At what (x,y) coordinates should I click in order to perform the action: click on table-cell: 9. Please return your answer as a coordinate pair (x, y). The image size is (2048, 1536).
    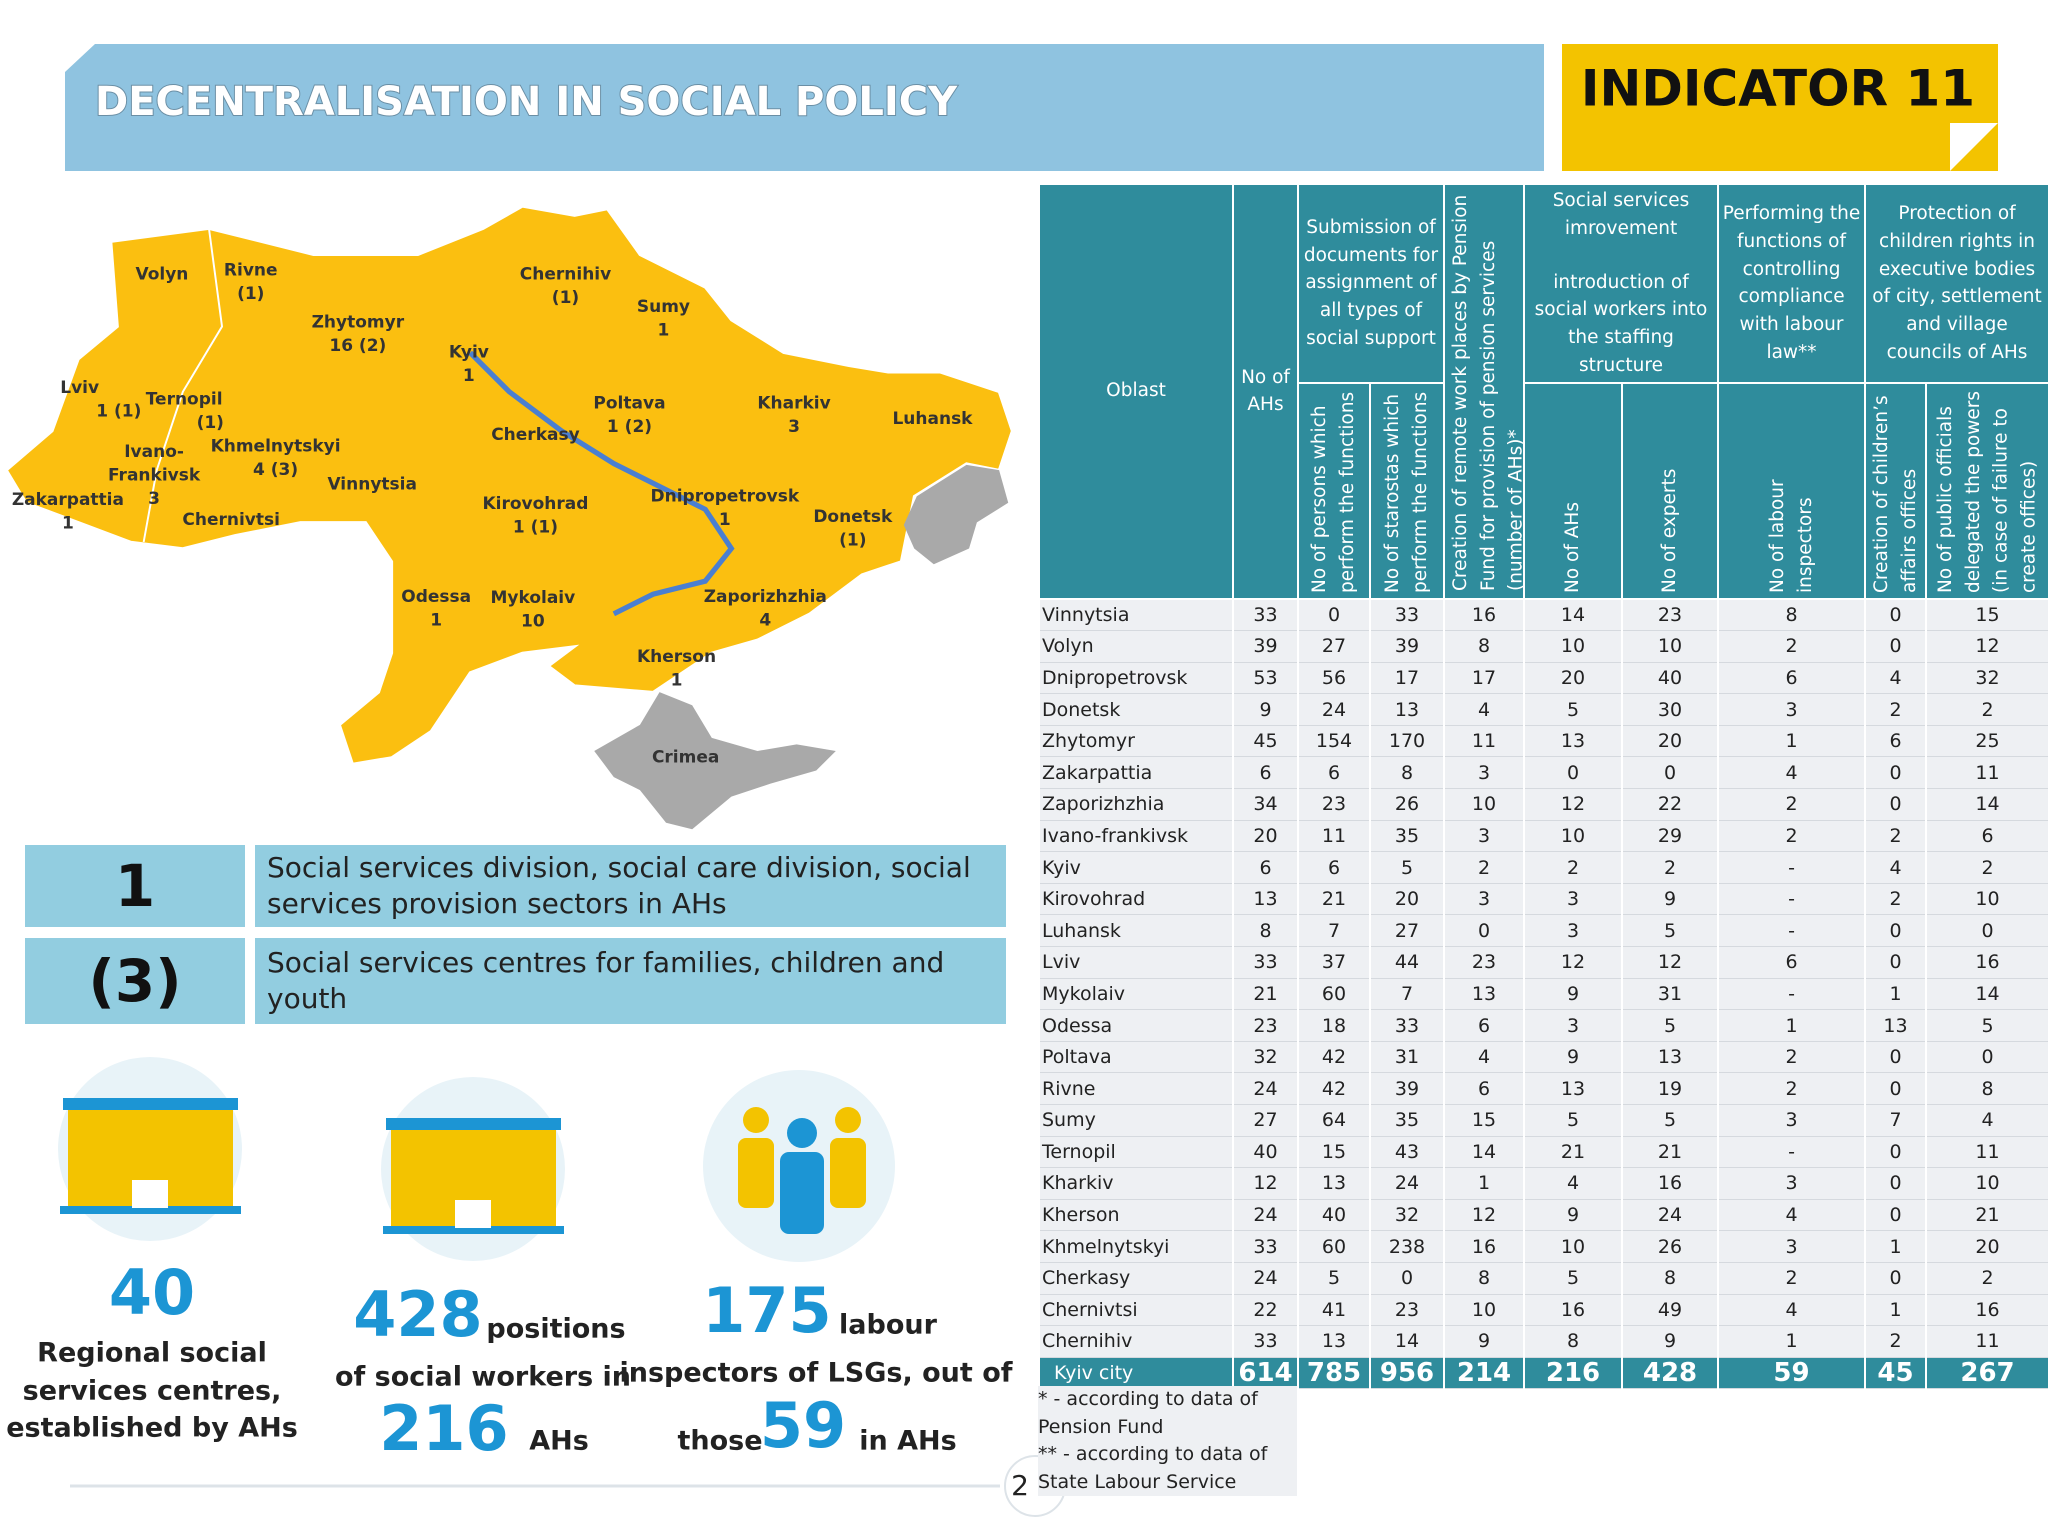
    Looking at the image, I should click on (1670, 1341).